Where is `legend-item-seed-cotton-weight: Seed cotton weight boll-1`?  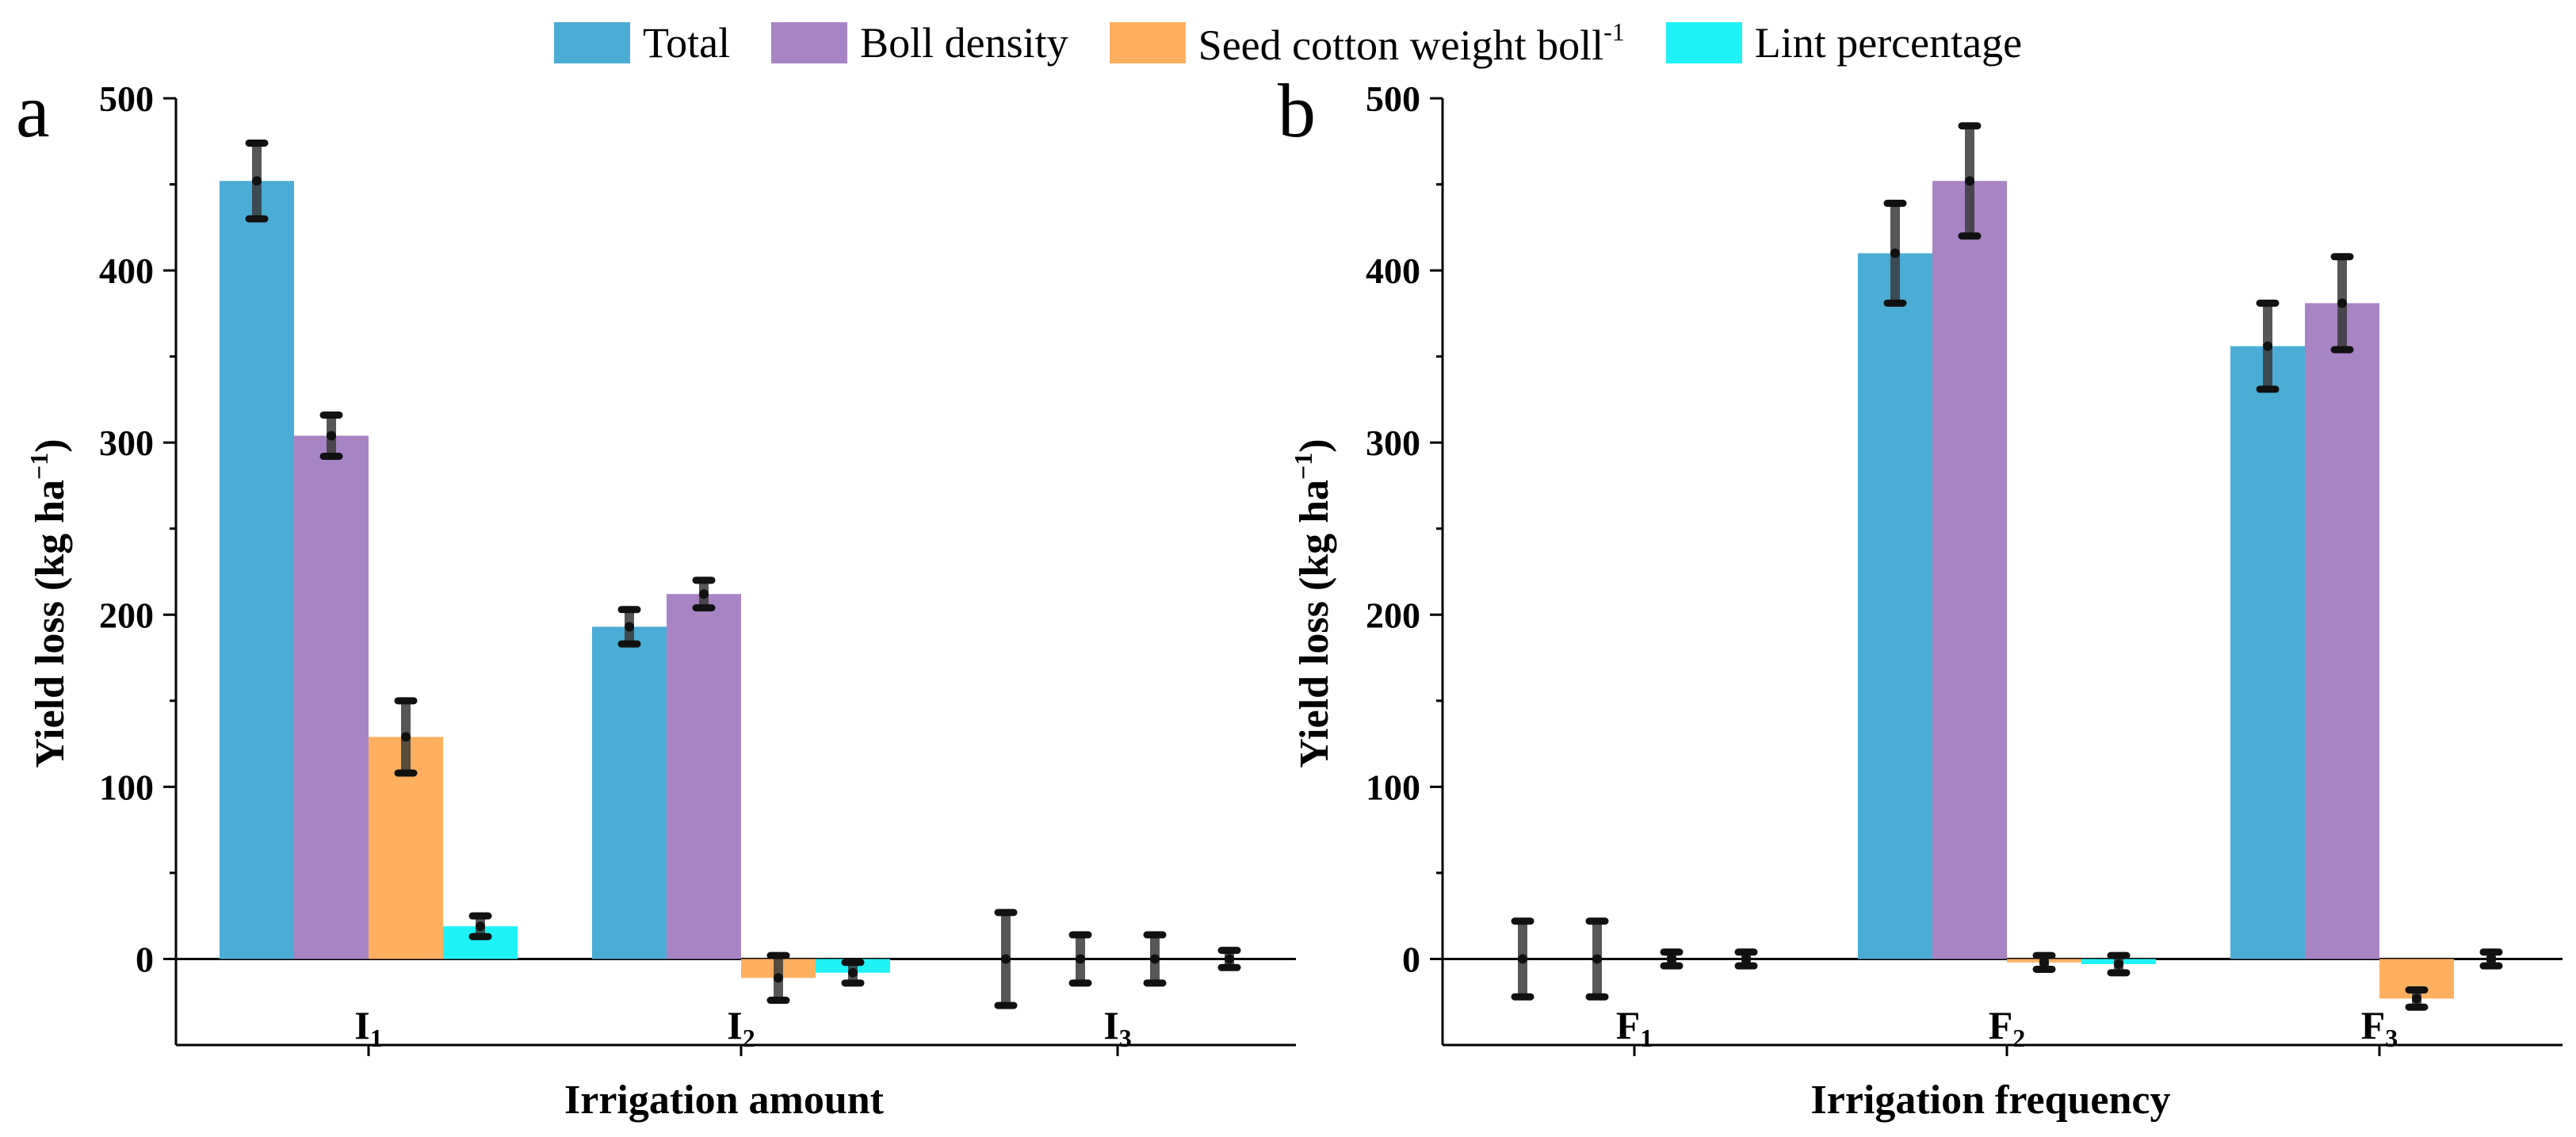
legend-item-seed-cotton-weight: Seed cotton weight boll-1 is located at coordinates (1367, 43).